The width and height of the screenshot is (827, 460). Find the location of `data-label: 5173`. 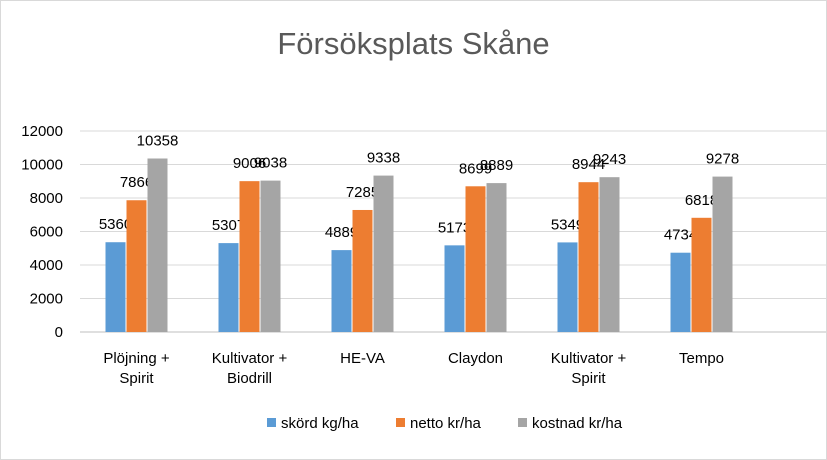

data-label: 5173 is located at coordinates (454, 227).